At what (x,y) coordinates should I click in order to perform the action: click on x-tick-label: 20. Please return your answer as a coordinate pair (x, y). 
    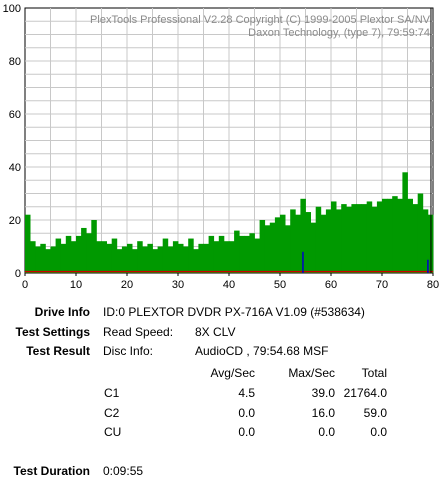
    Looking at the image, I should click on (127, 285).